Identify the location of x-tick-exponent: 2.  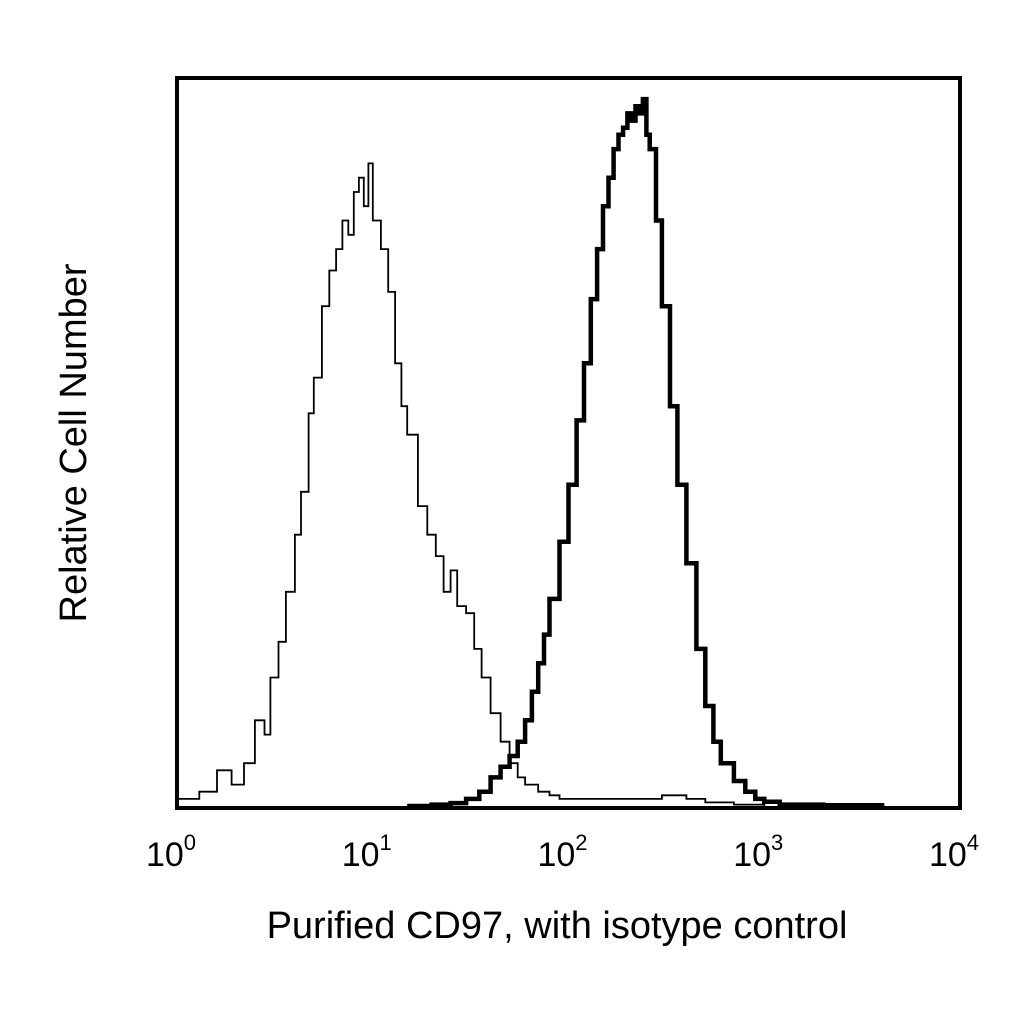
(581, 842).